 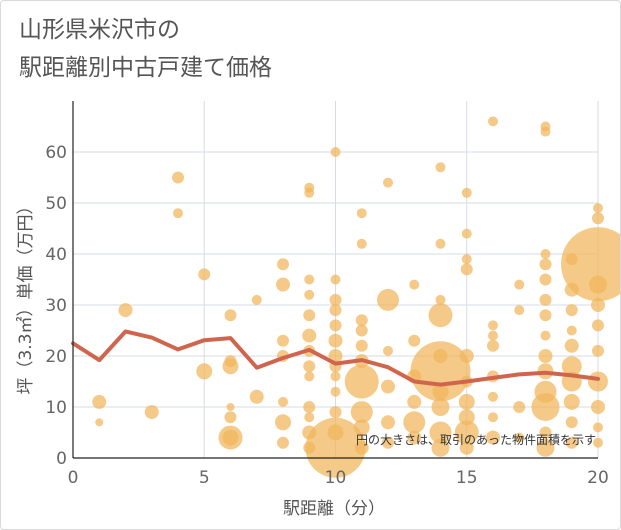 What do you see at coordinates (598, 478) in the screenshot?
I see `x-tick-label: 20` at bounding box center [598, 478].